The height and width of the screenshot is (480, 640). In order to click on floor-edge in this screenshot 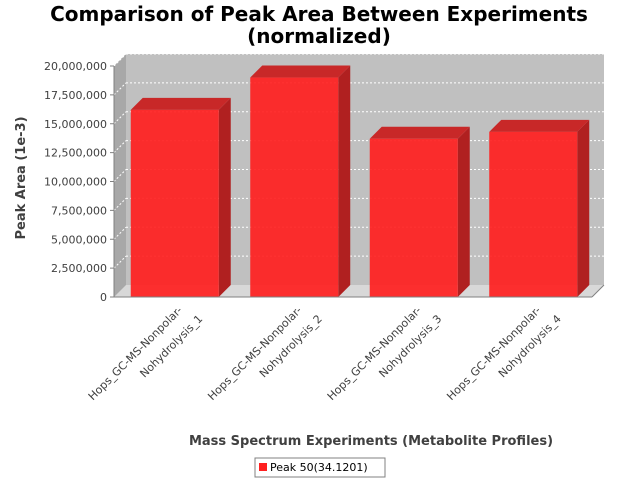, I will do `click(598, 291)`.